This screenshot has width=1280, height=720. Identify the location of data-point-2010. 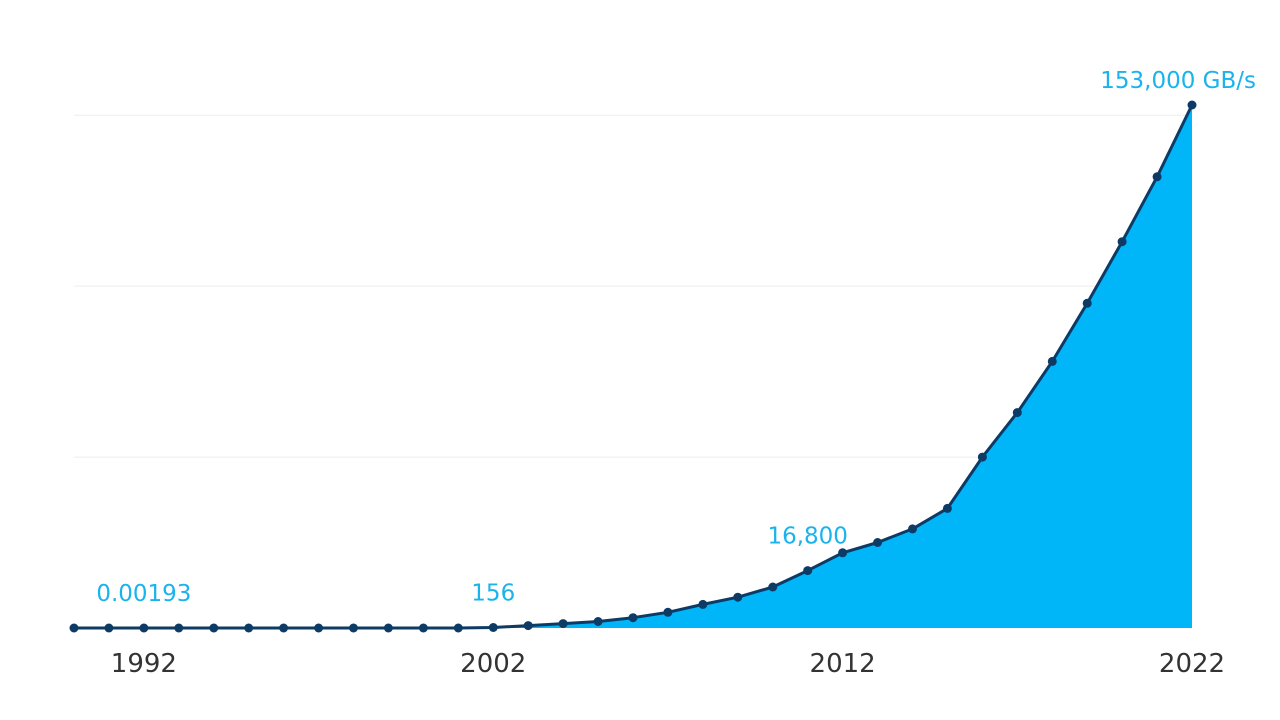
(773, 587).